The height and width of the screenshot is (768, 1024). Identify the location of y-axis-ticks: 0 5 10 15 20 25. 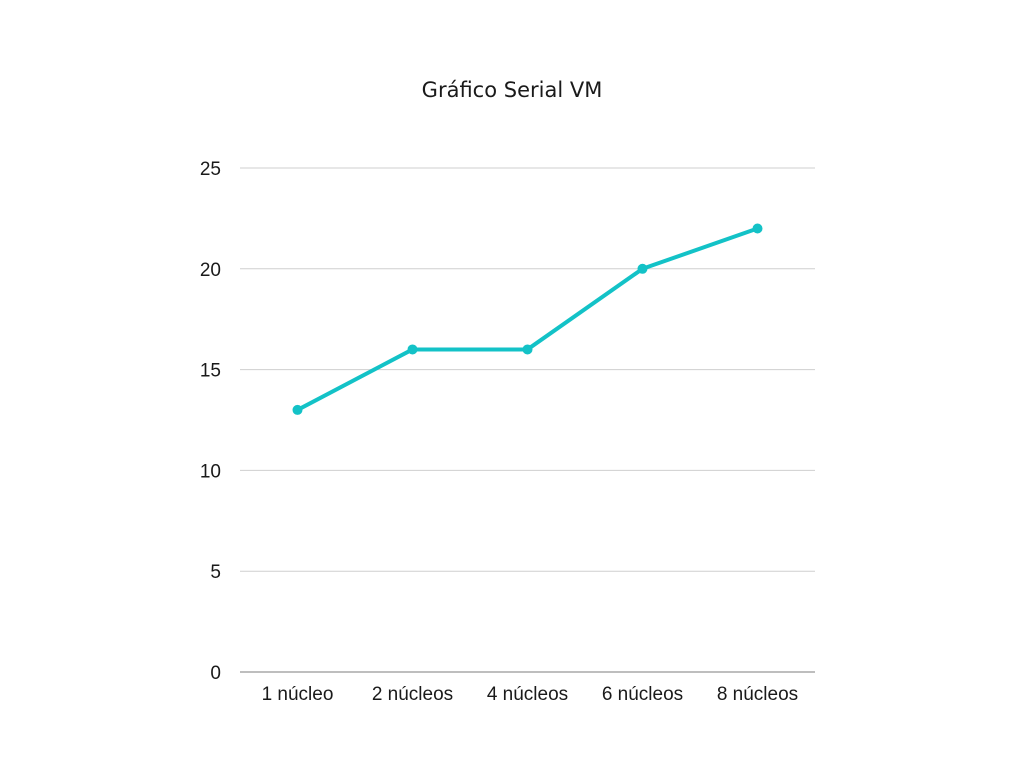
(210, 421).